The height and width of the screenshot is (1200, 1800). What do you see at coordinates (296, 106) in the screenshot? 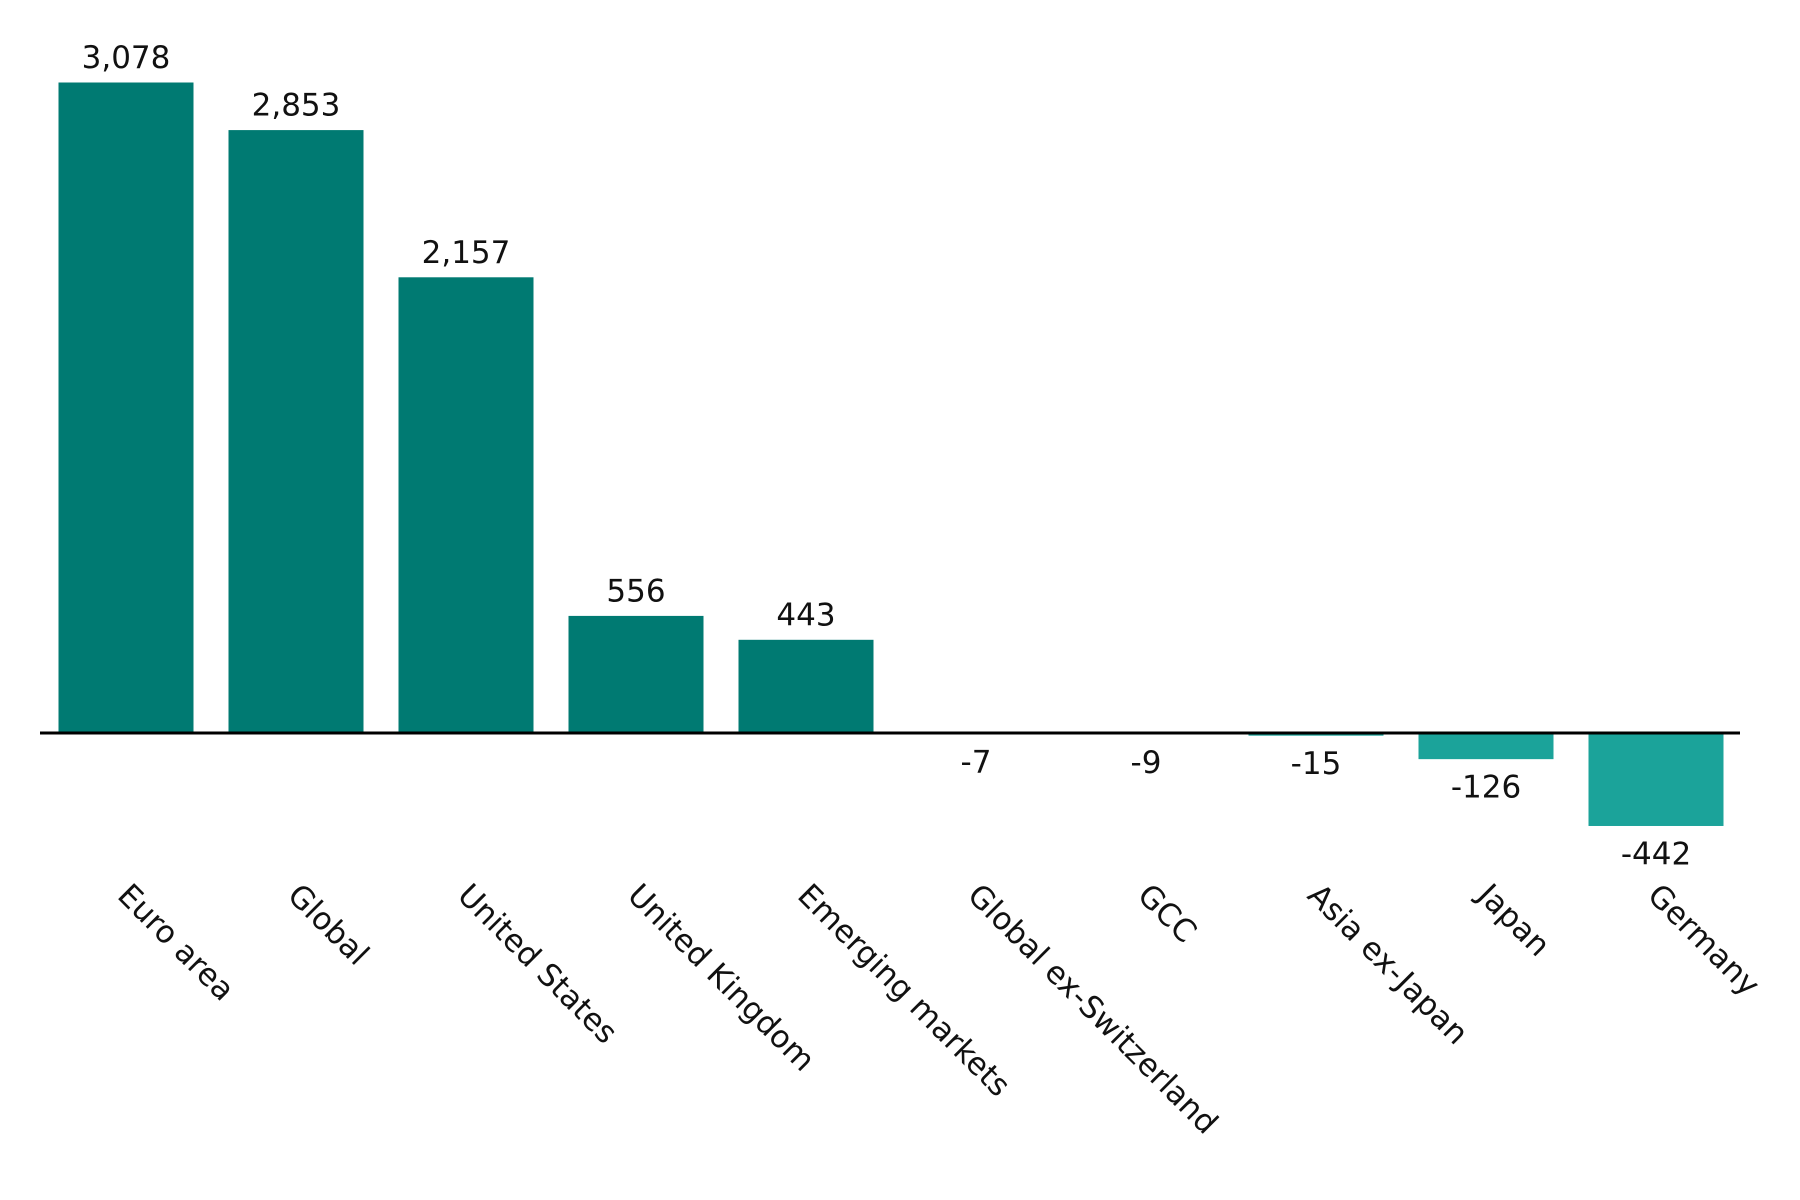
I see `value-label: 2,853` at bounding box center [296, 106].